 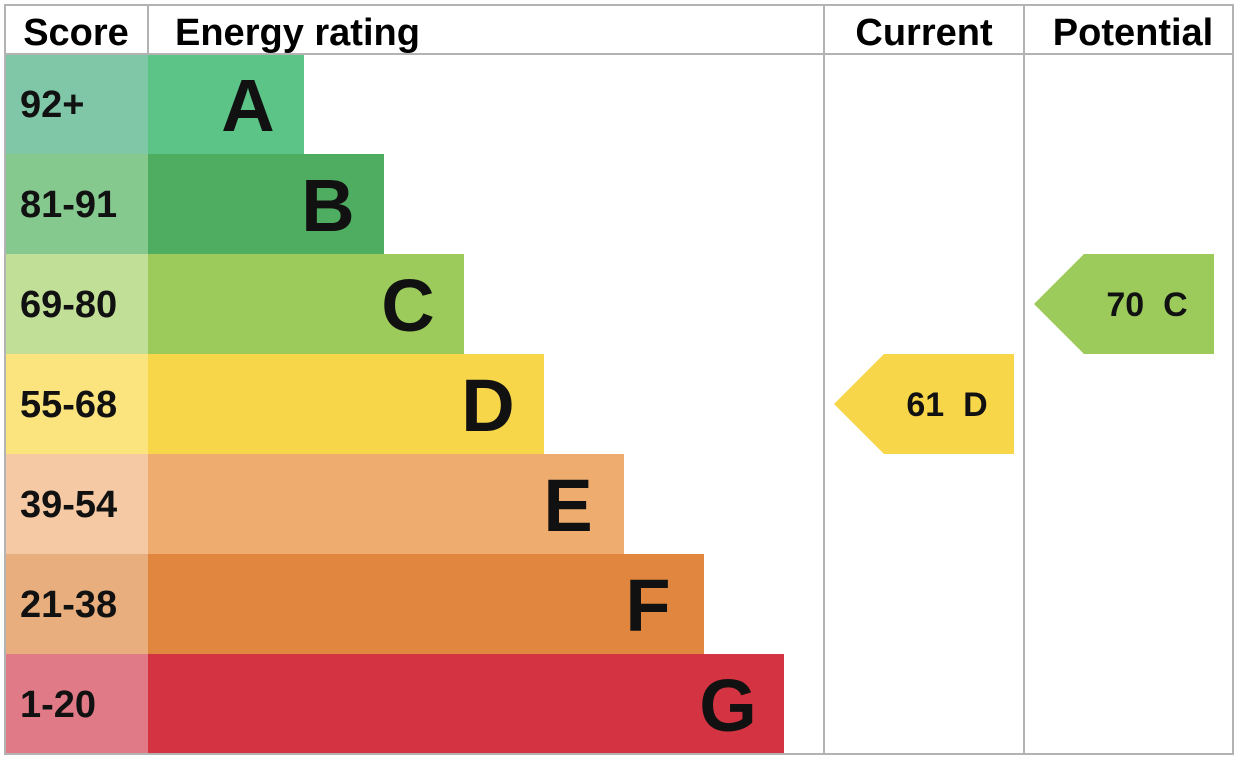 I want to click on score-range-label-a: 92+, so click(x=52, y=105).